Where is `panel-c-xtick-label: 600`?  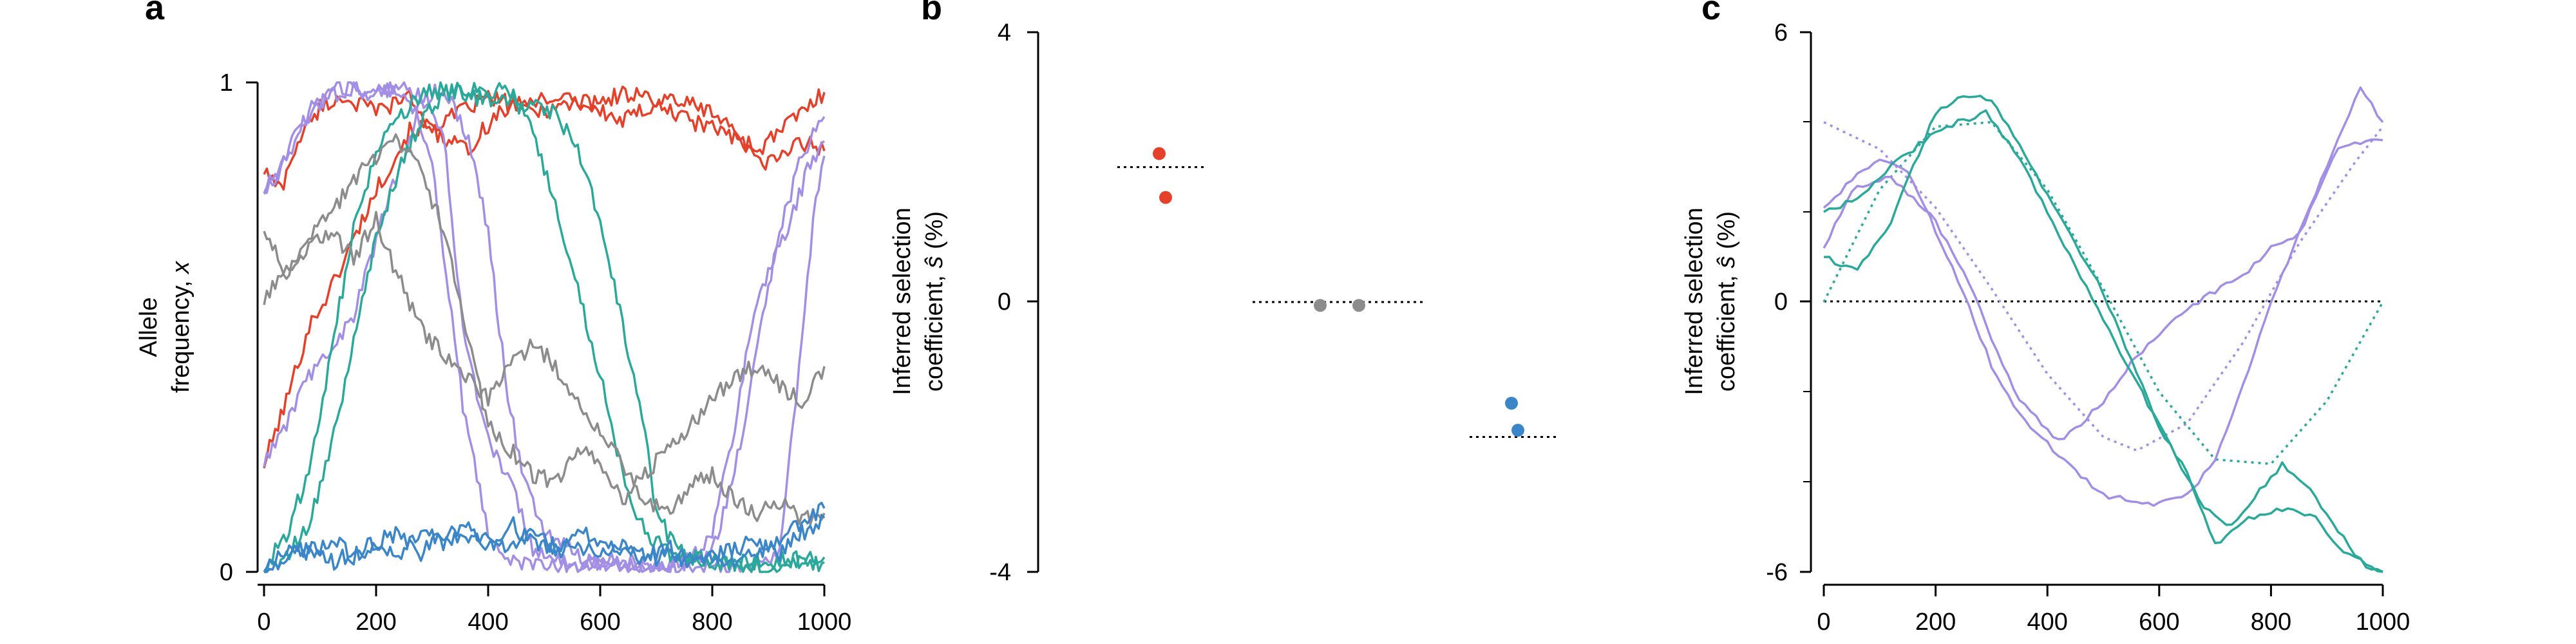
panel-c-xtick-label: 600 is located at coordinates (2159, 622).